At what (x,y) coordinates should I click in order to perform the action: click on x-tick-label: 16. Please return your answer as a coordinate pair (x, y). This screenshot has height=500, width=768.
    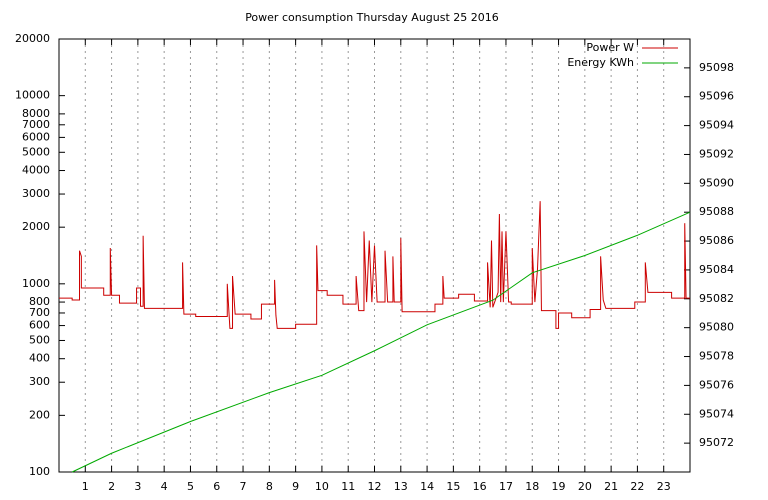
    Looking at the image, I should click on (480, 486).